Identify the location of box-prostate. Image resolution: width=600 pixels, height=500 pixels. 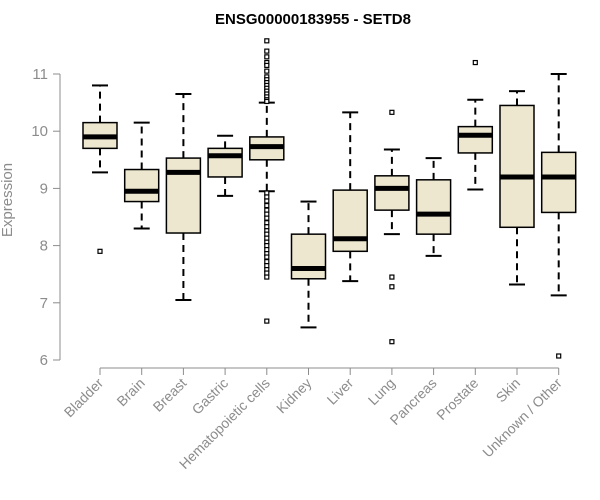
(475, 125).